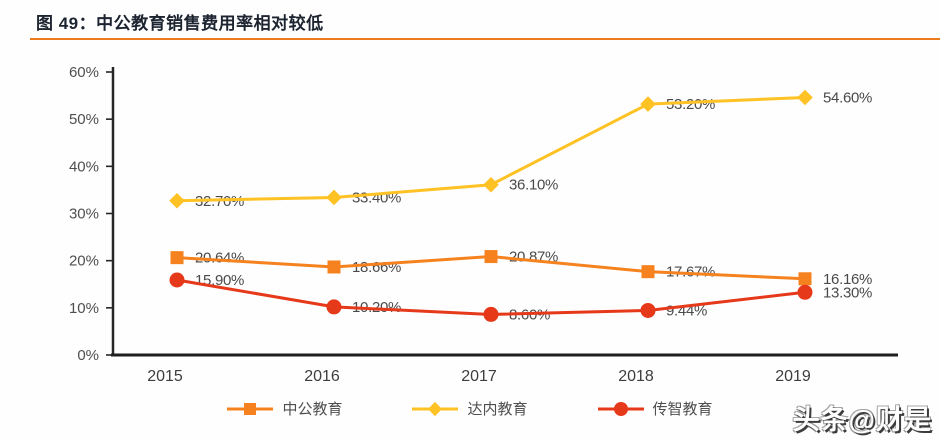  Describe the element at coordinates (84, 214) in the screenshot. I see `y-tick-label: 30%` at that location.